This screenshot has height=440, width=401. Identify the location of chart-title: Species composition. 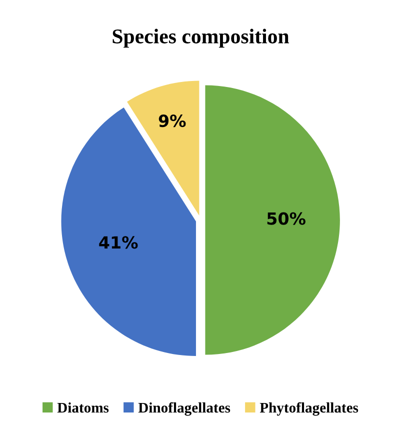
(201, 38).